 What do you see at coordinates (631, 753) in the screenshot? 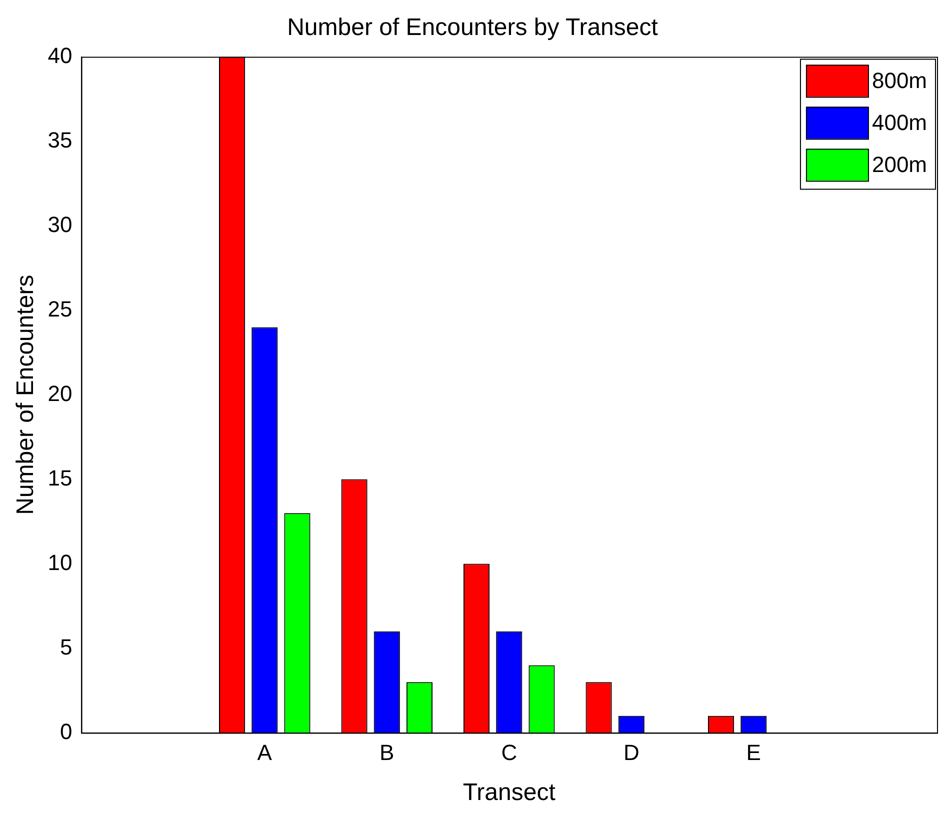
I see `x-tick-label: D` at bounding box center [631, 753].